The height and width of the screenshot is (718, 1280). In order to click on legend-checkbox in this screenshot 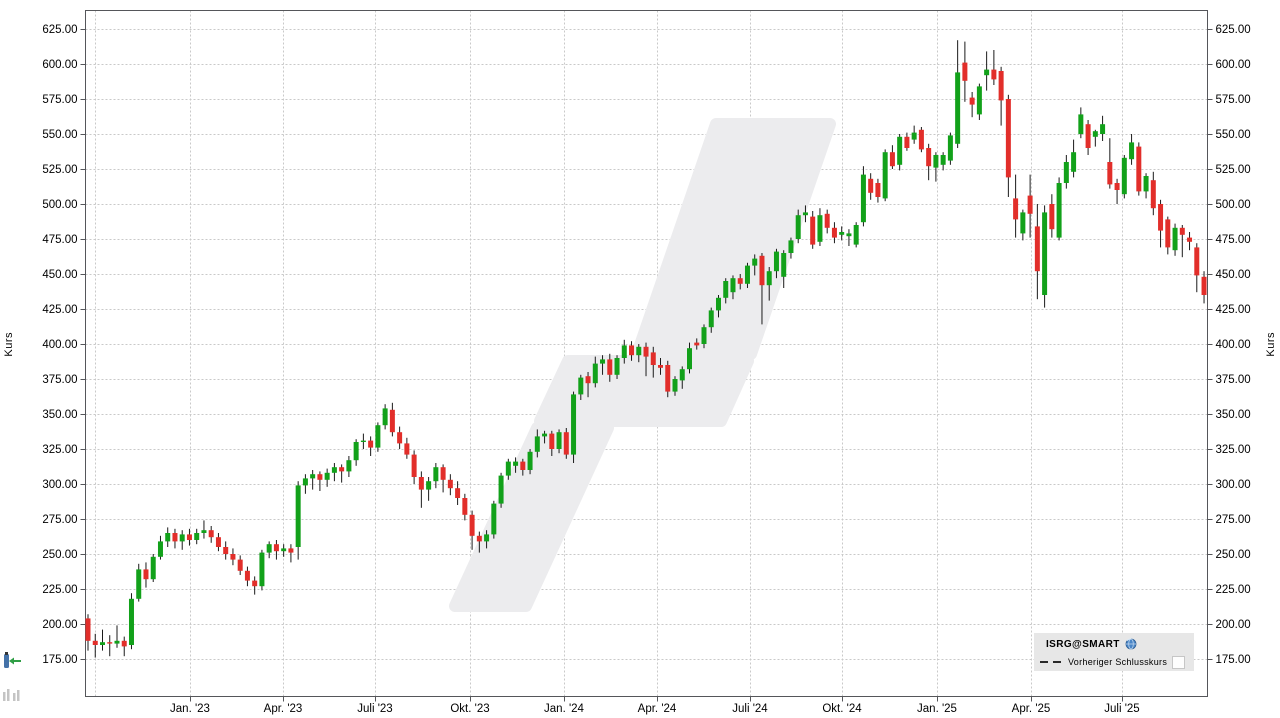, I will do `click(1179, 662)`.